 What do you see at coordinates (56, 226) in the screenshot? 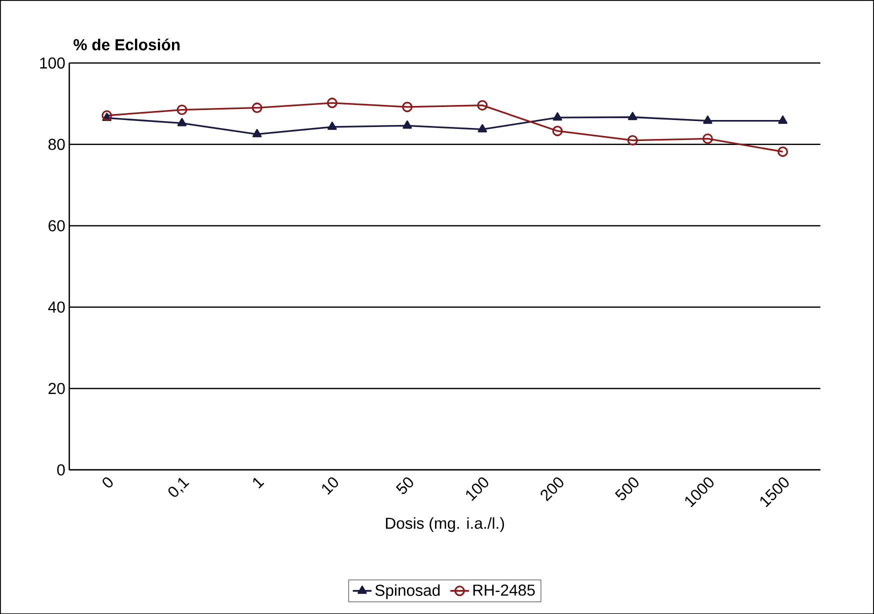
I see `y-tick-label: 60` at bounding box center [56, 226].